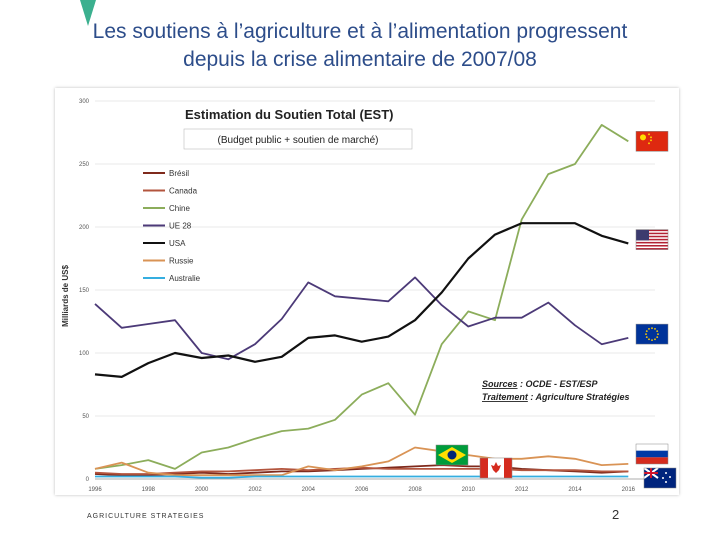  Describe the element at coordinates (309, 490) in the screenshot. I see `x-tick-label: 2004` at that location.